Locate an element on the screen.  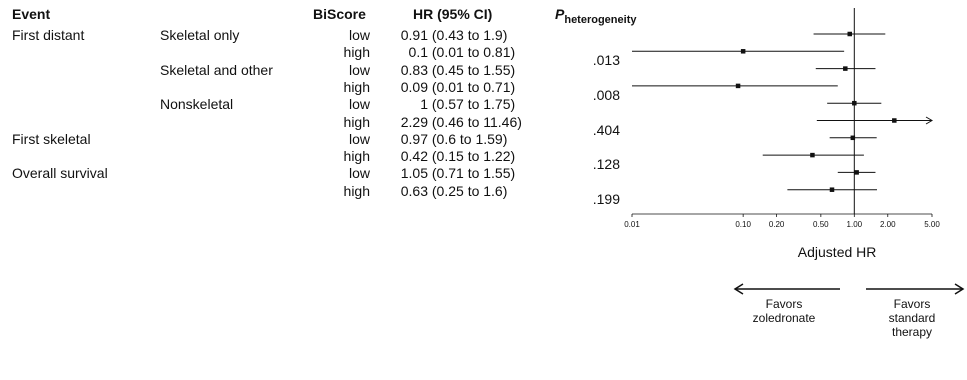
hr-confidence-interval: (0.46 to 11.46) is located at coordinates (476, 121).